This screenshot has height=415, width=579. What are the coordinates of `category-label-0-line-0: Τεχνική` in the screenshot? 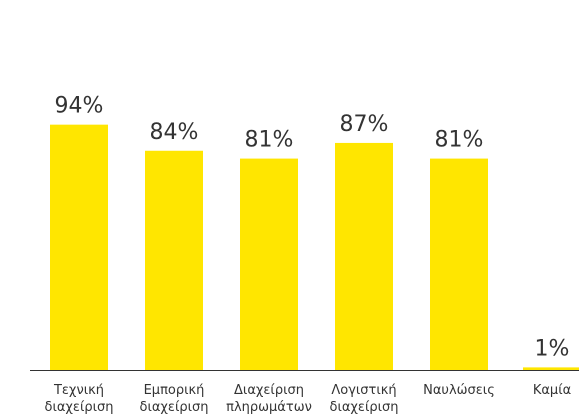 It's located at (78, 390).